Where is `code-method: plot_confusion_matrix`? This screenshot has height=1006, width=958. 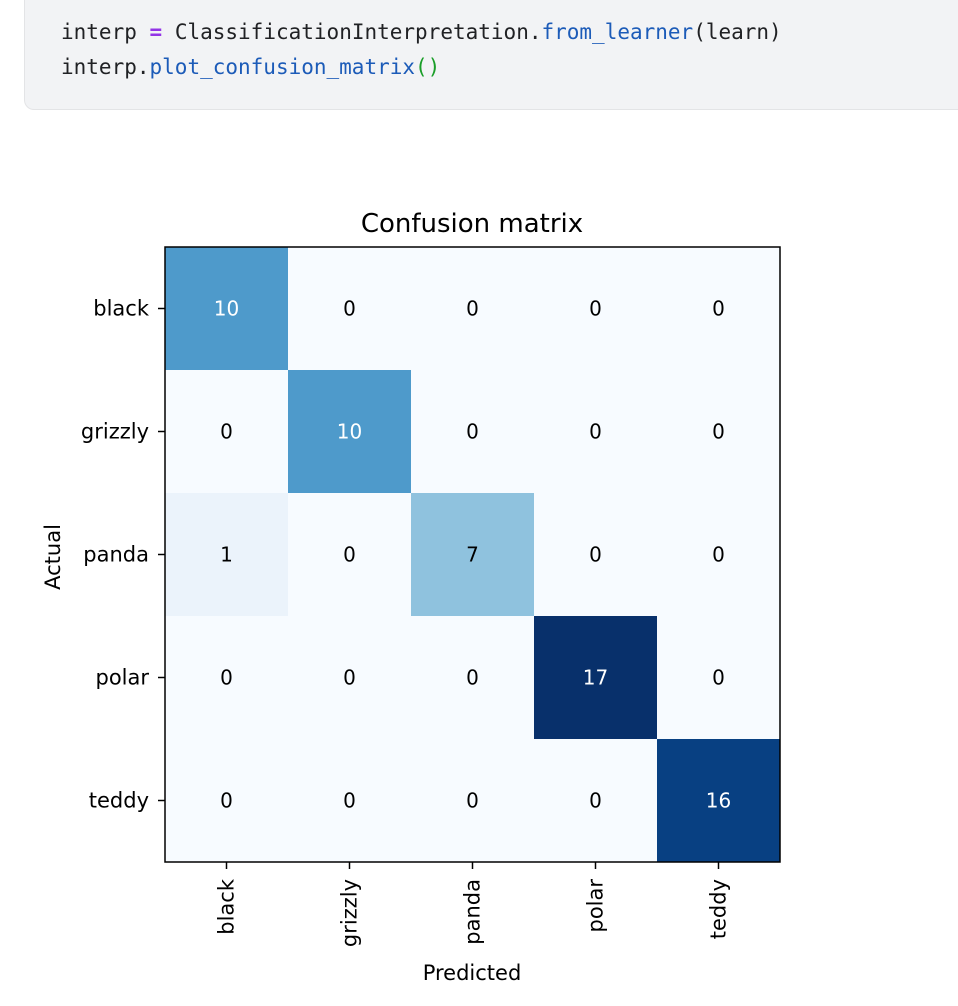
code-method: plot_confusion_matrix is located at coordinates (282, 67).